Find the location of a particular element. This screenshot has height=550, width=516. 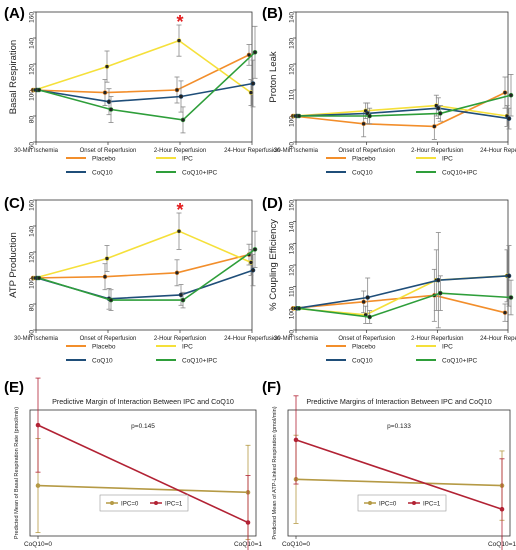

panel-label: (E) is located at coordinates (14, 387).